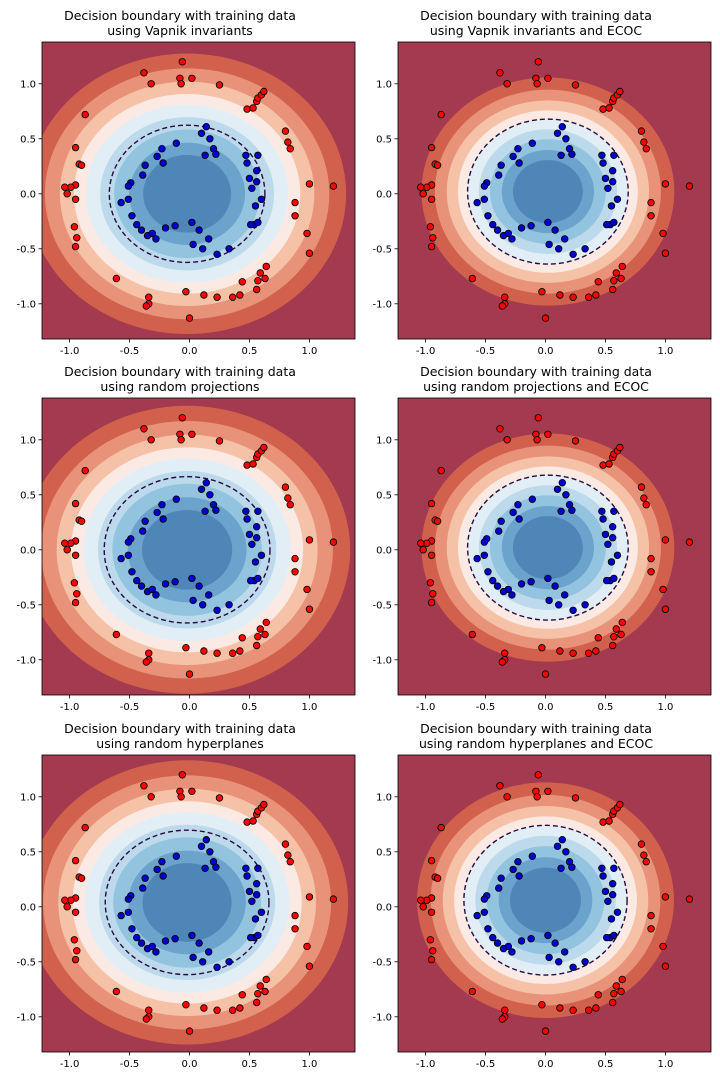 The image size is (720, 1080). Describe the element at coordinates (198, 903) in the screenshot. I see `contour-fill` at that location.